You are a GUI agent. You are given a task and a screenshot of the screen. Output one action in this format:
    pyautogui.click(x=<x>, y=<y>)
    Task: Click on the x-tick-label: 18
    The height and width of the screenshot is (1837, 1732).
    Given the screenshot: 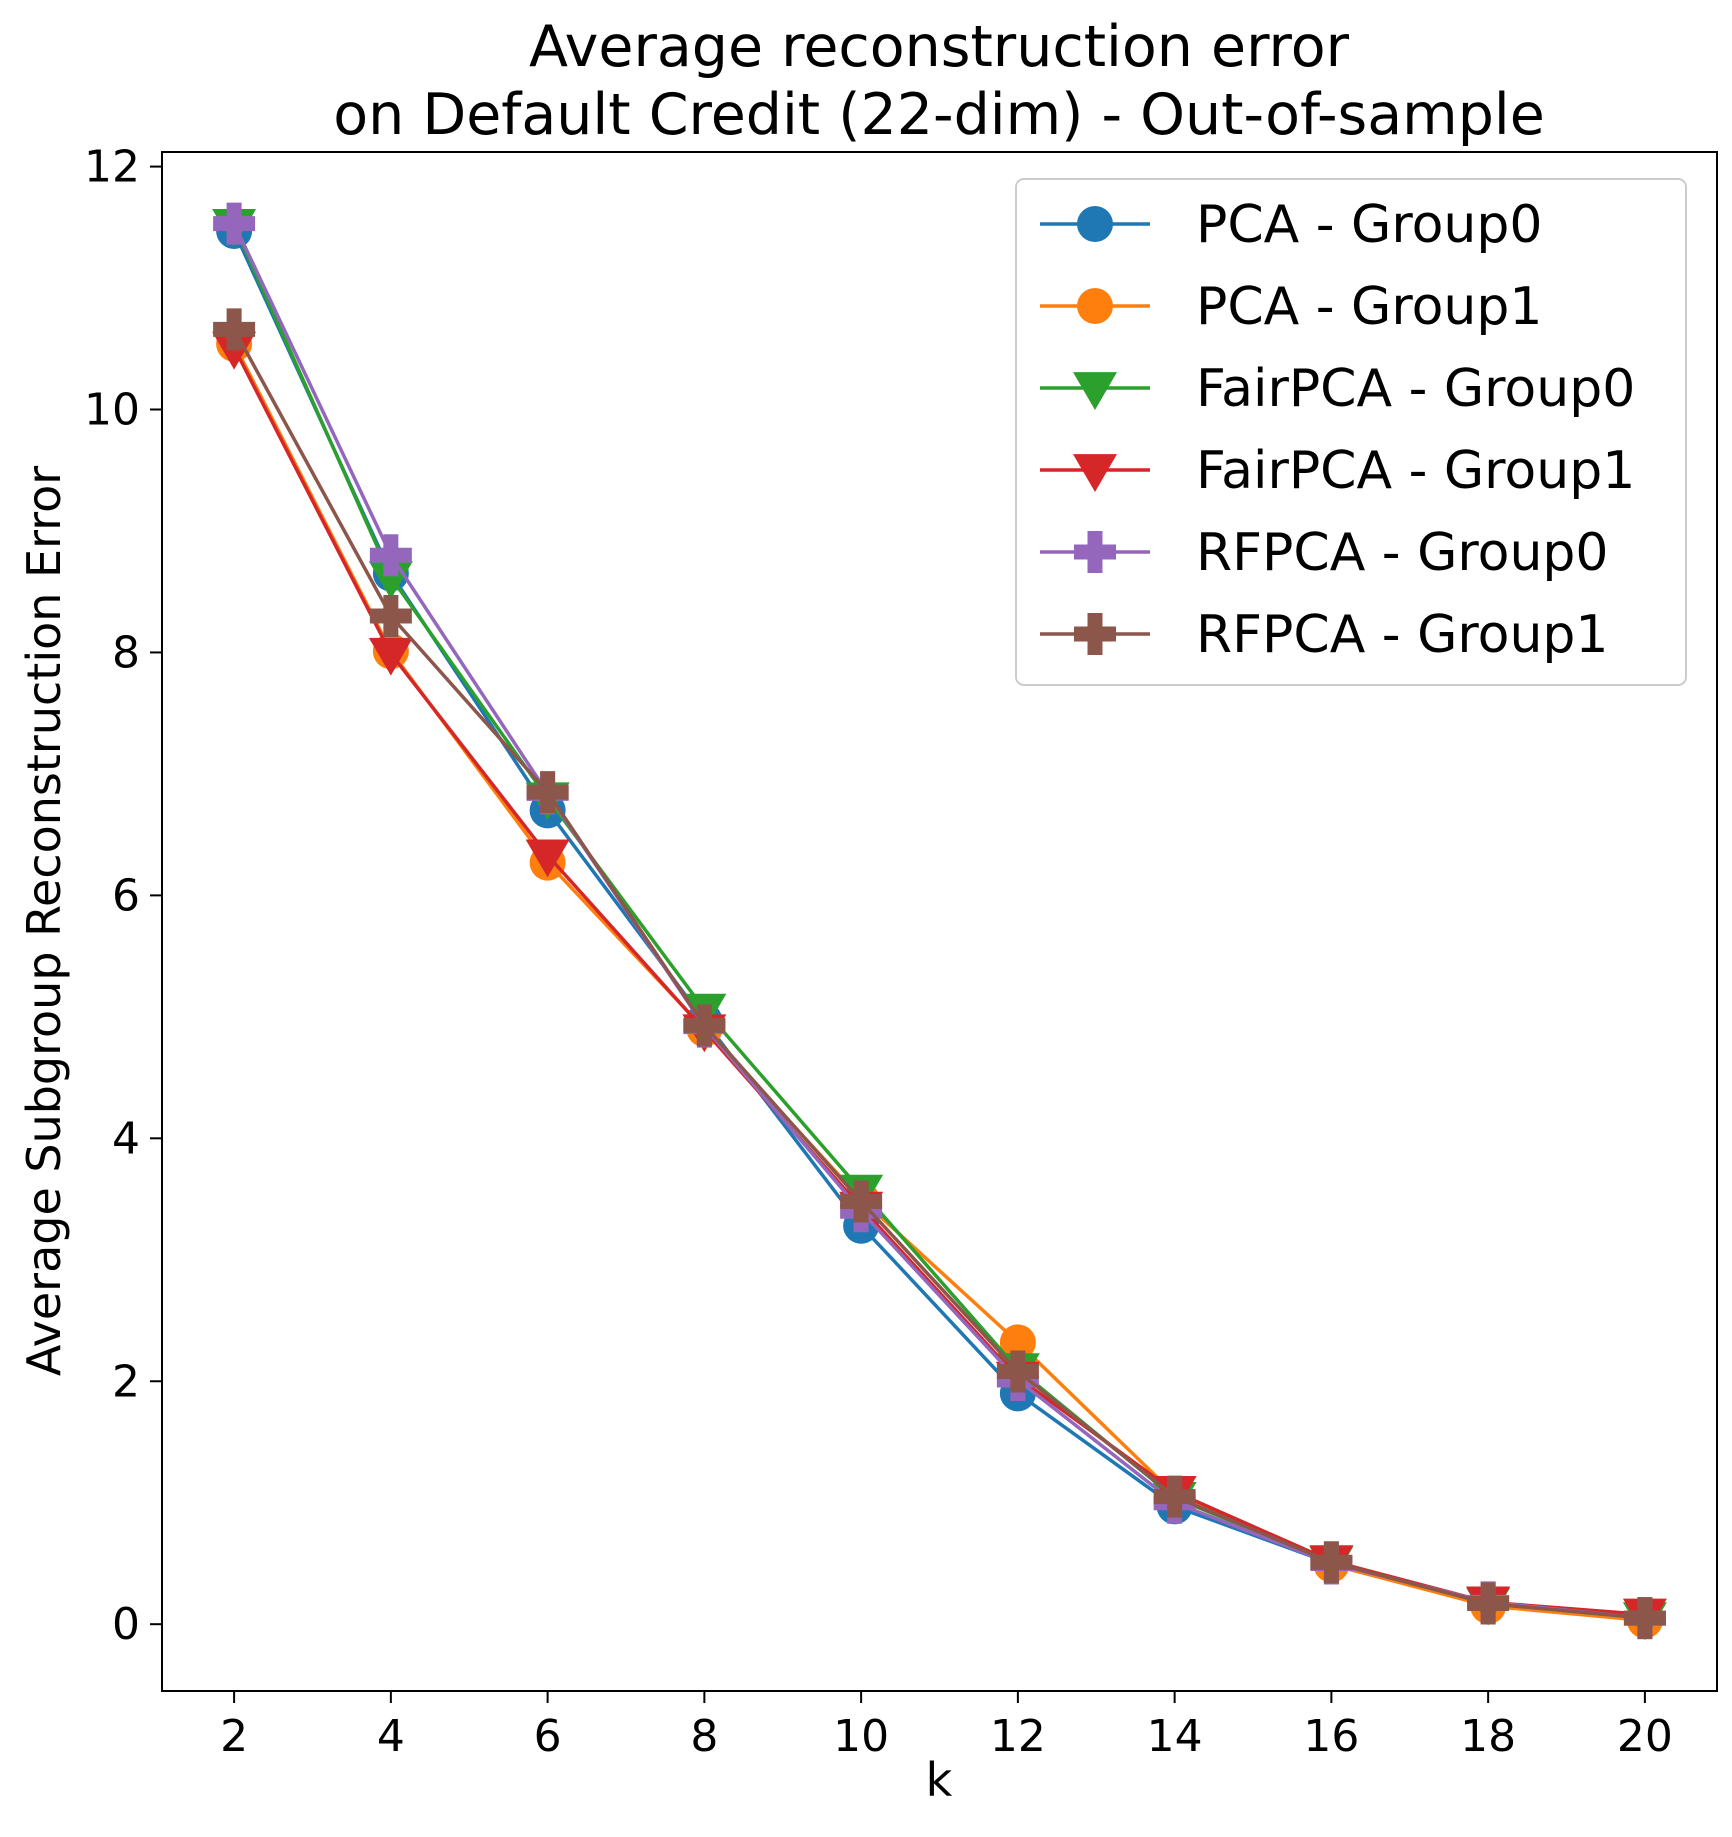 What is the action you would take?
    pyautogui.click(x=1488, y=1736)
    